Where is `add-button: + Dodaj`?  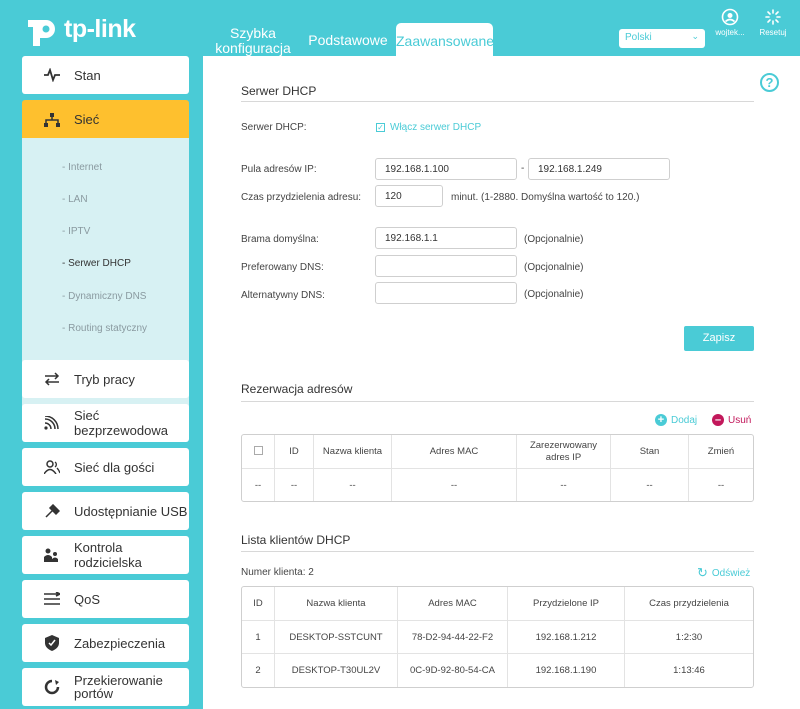 add-button: + Dodaj is located at coordinates (676, 420).